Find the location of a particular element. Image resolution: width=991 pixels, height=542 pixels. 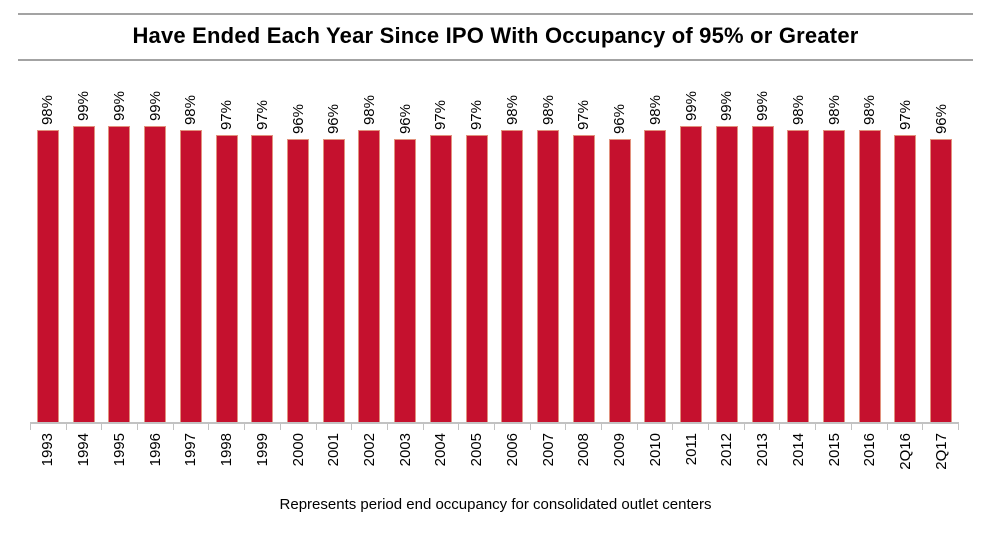

x-axis-label: 2009 is located at coordinates (620, 450).